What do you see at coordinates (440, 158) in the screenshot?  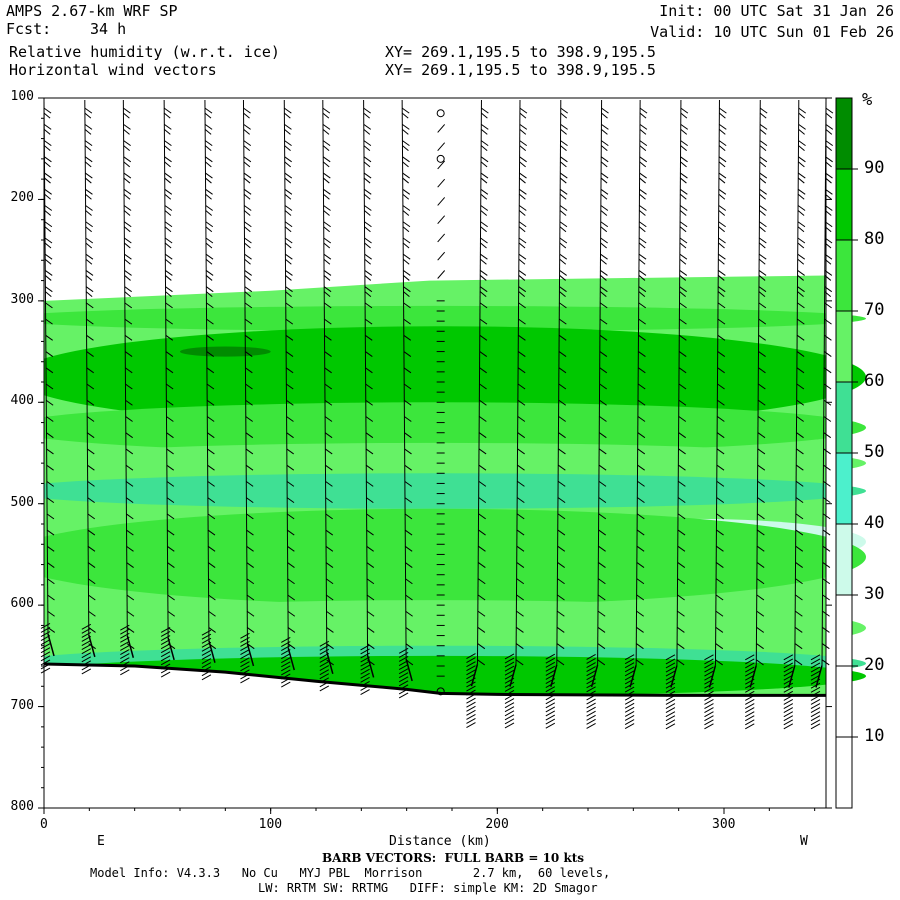 I see `calm-circle` at bounding box center [440, 158].